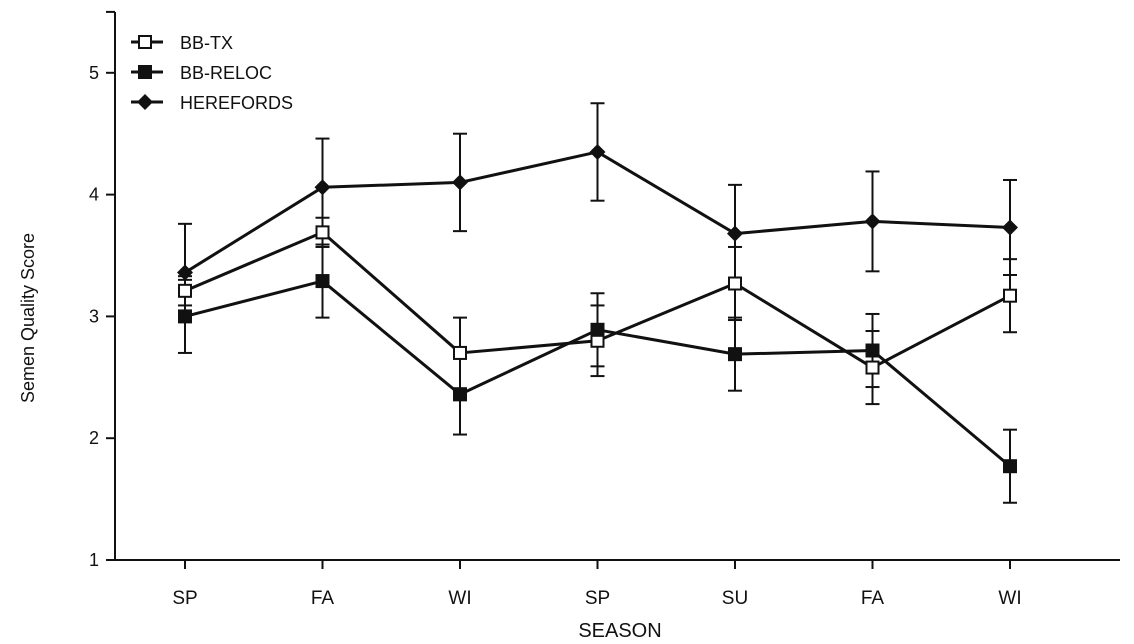 The width and height of the screenshot is (1134, 644). I want to click on y-axis-label: Semen Quality Score, so click(28, 318).